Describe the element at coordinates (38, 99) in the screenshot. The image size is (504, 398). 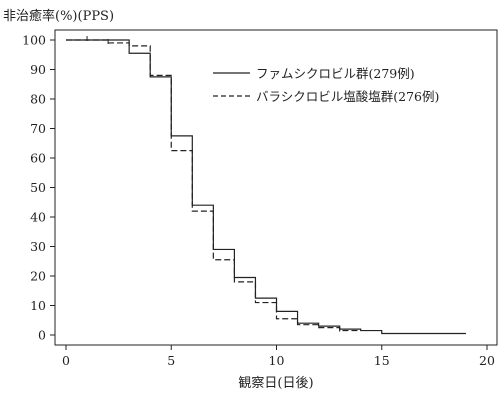
I see `y-tick-label: 80` at that location.